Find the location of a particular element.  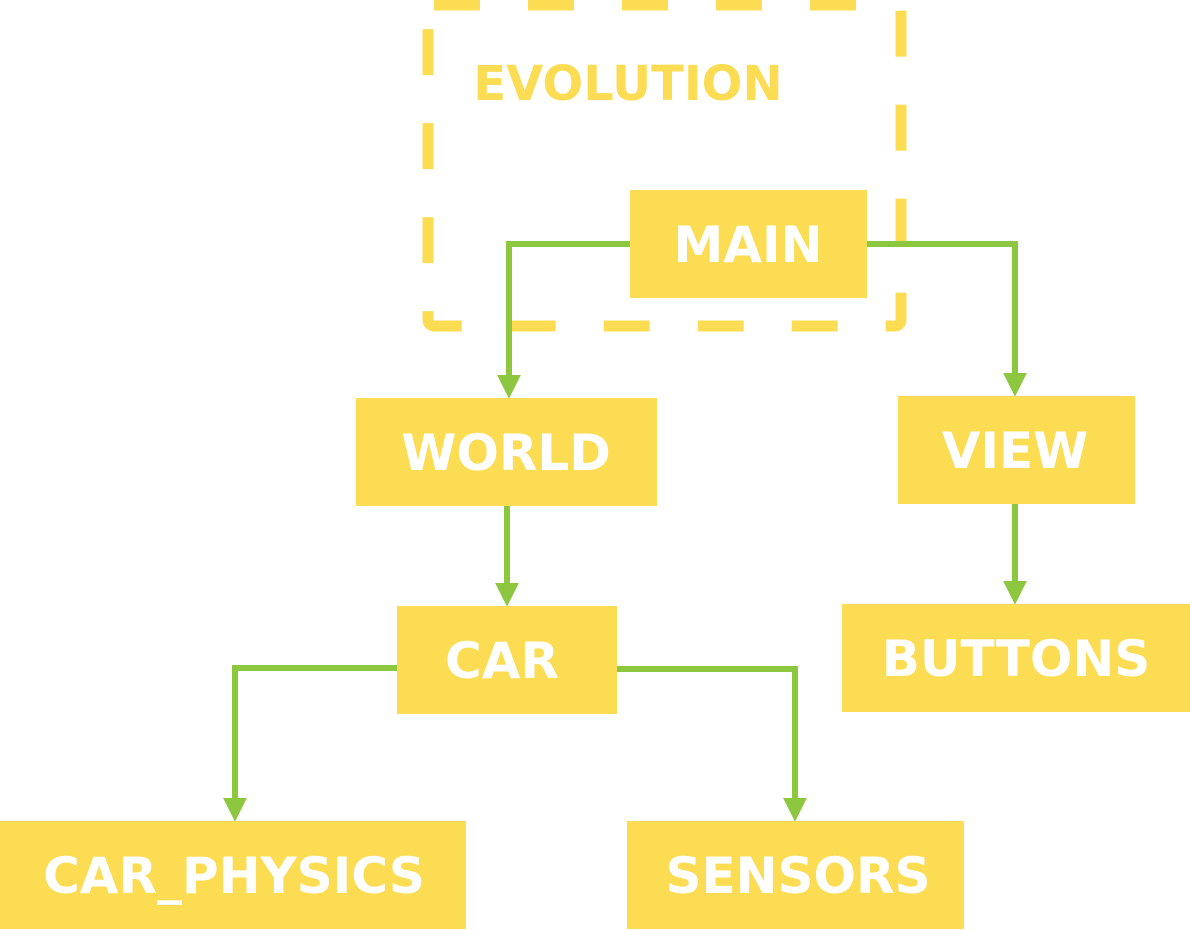

node-view-label: VIEW is located at coordinates (1015, 451).